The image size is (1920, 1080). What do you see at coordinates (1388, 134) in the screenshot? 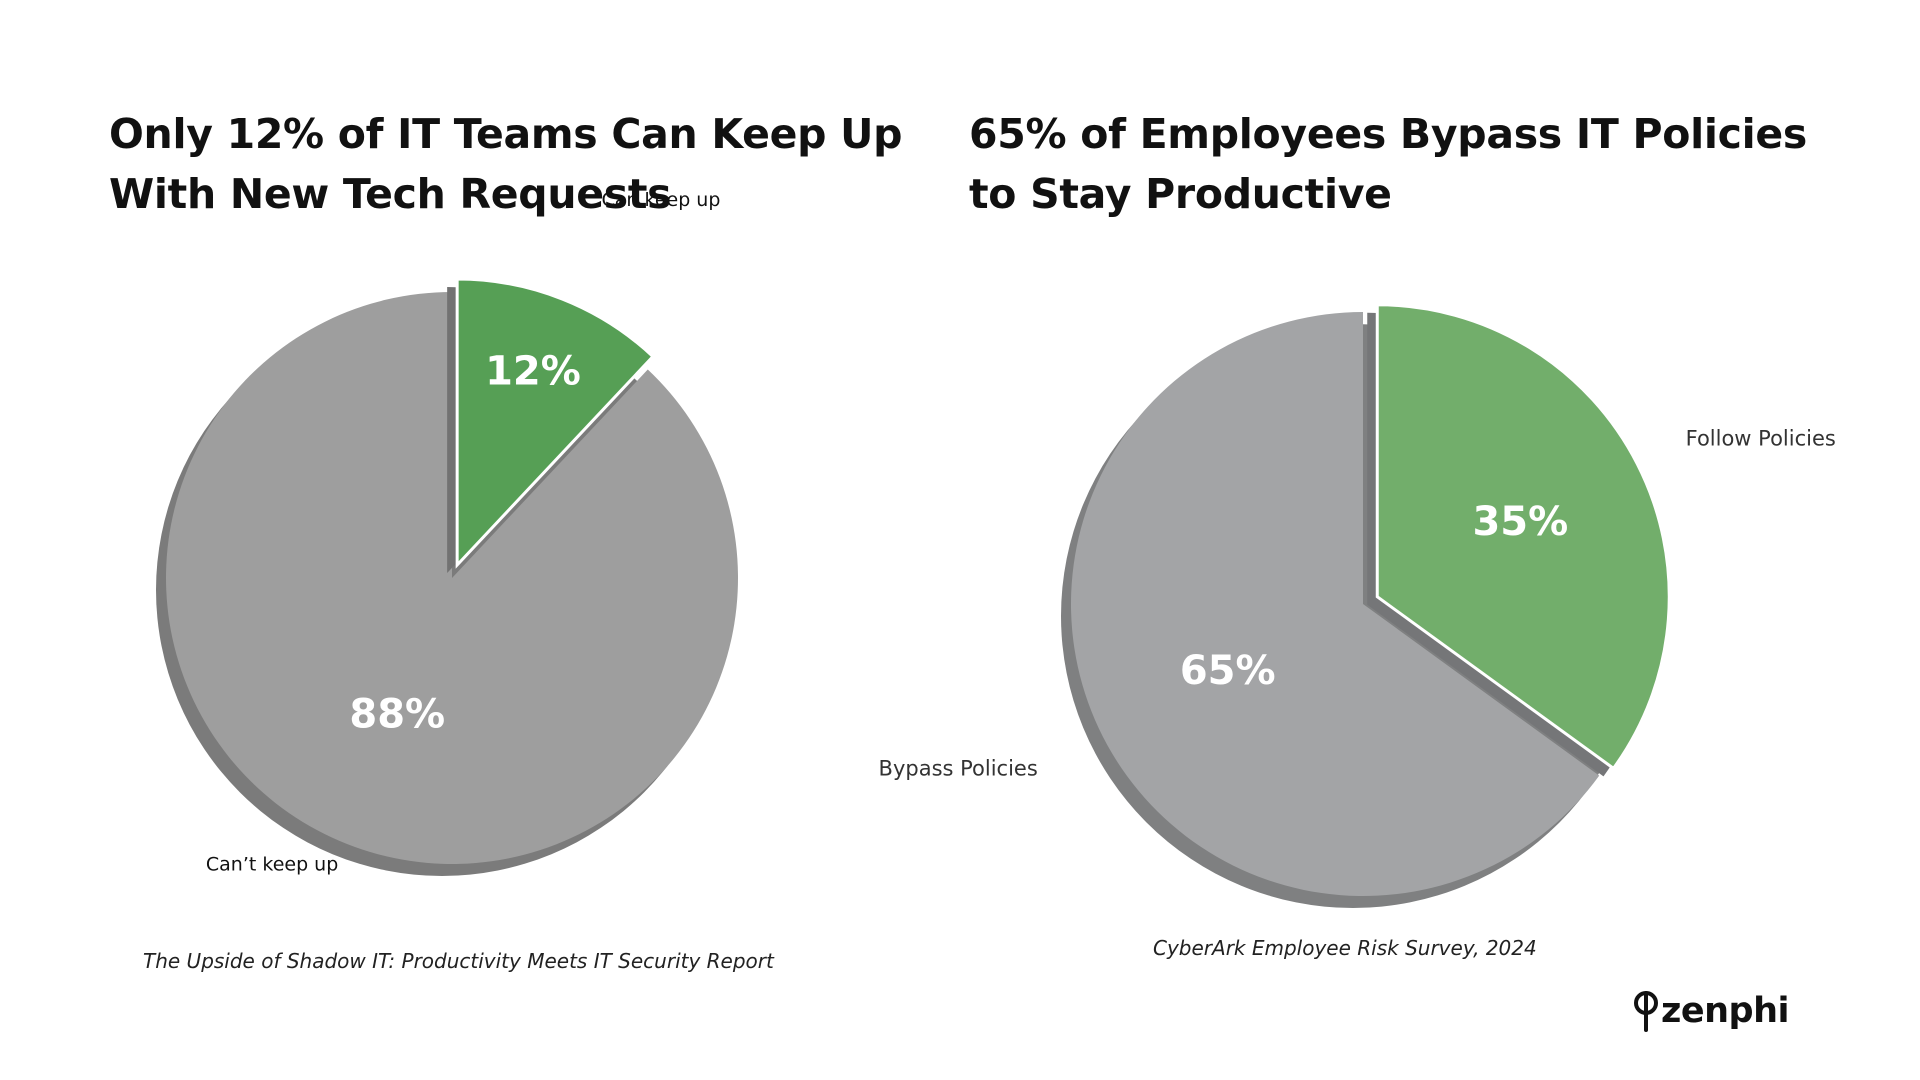
I see `right-chart-title-line-1: 65% of Employees Bypass IT Policies` at bounding box center [1388, 134].